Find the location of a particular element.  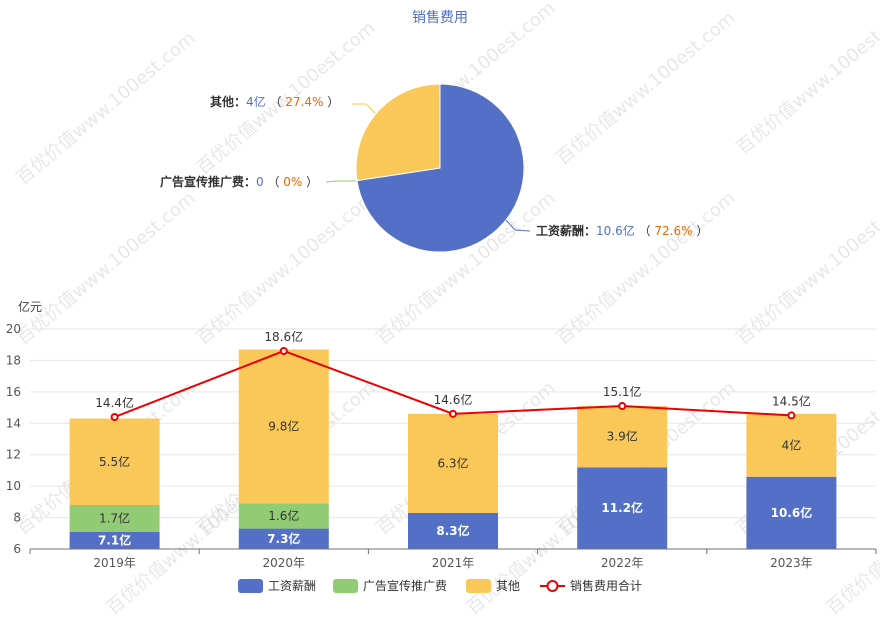

bar-data-label: 4亿 is located at coordinates (792, 444).